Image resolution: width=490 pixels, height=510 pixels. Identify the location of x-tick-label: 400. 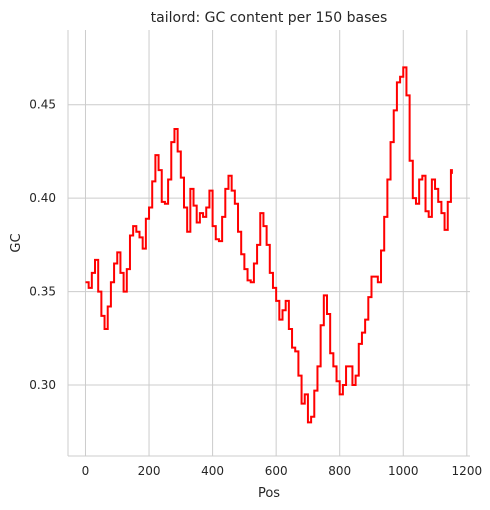
(212, 471).